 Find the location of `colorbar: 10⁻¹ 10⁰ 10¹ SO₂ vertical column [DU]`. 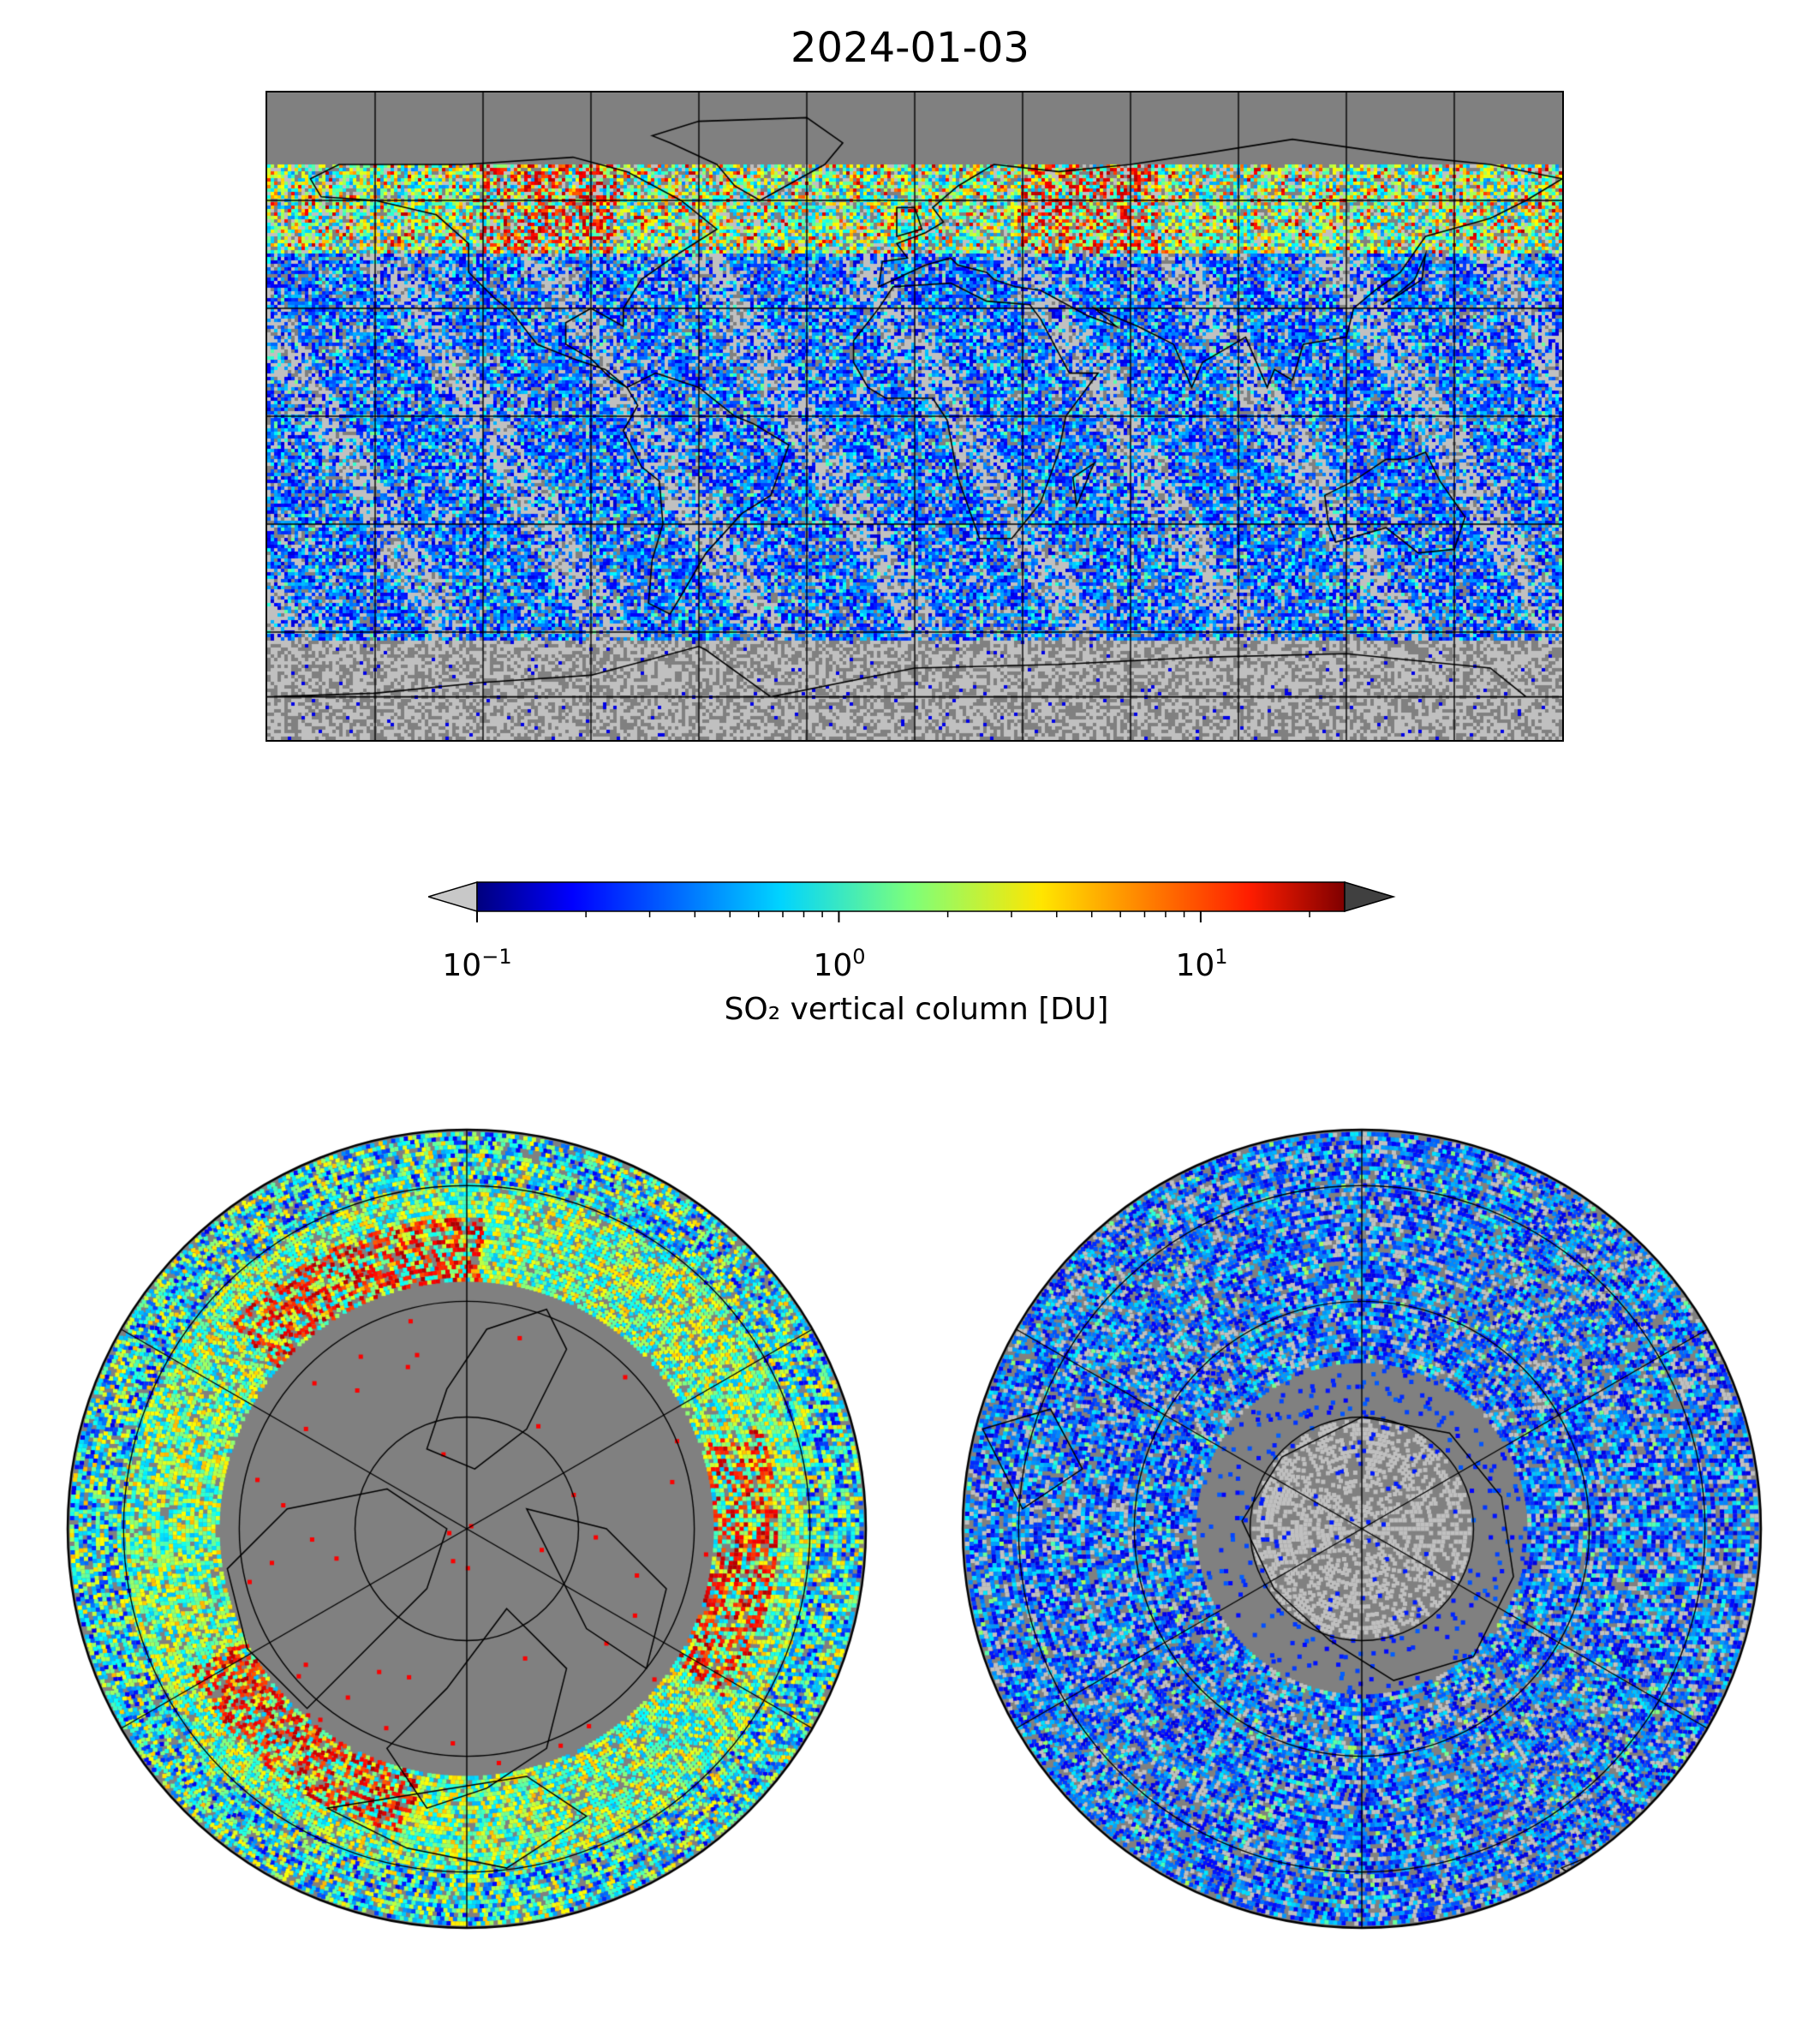

colorbar: 10⁻¹ 10⁰ 10¹ SO₂ vertical column [DU] is located at coordinates (916, 959).